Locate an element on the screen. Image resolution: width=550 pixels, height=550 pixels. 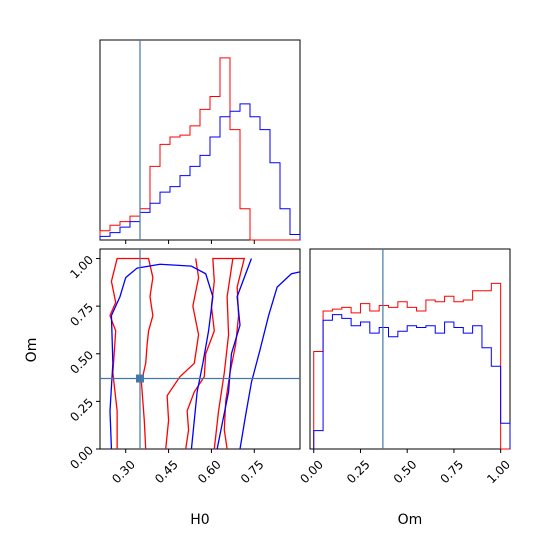
contour-ytick-label-1: 0.25 is located at coordinates (81, 410).